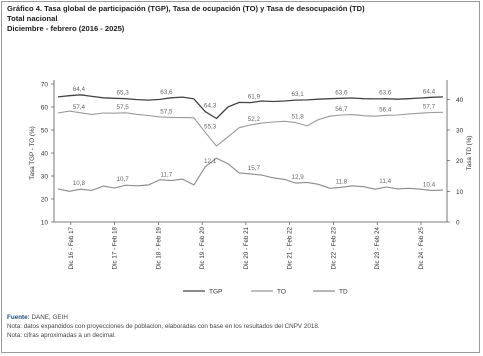 This screenshot has height=356, width=483. I want to click on data-label-to: 52,2, so click(254, 119).